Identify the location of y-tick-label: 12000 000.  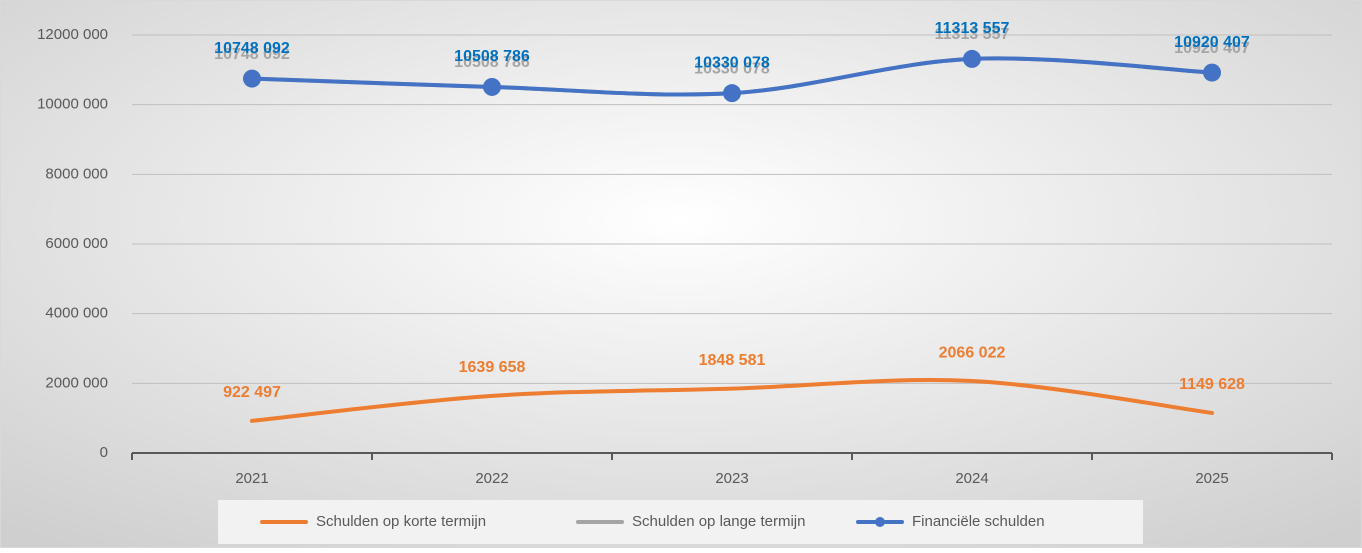
(72, 34).